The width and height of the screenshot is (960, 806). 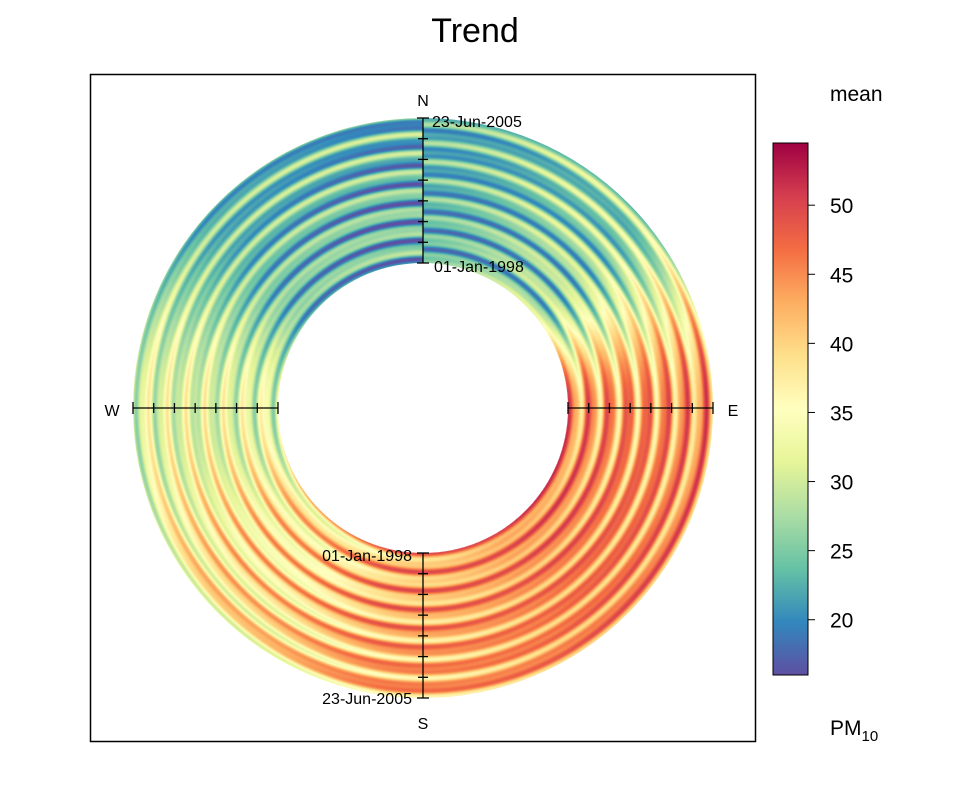 I want to click on colorbar-tick-label: 30, so click(x=841, y=483).